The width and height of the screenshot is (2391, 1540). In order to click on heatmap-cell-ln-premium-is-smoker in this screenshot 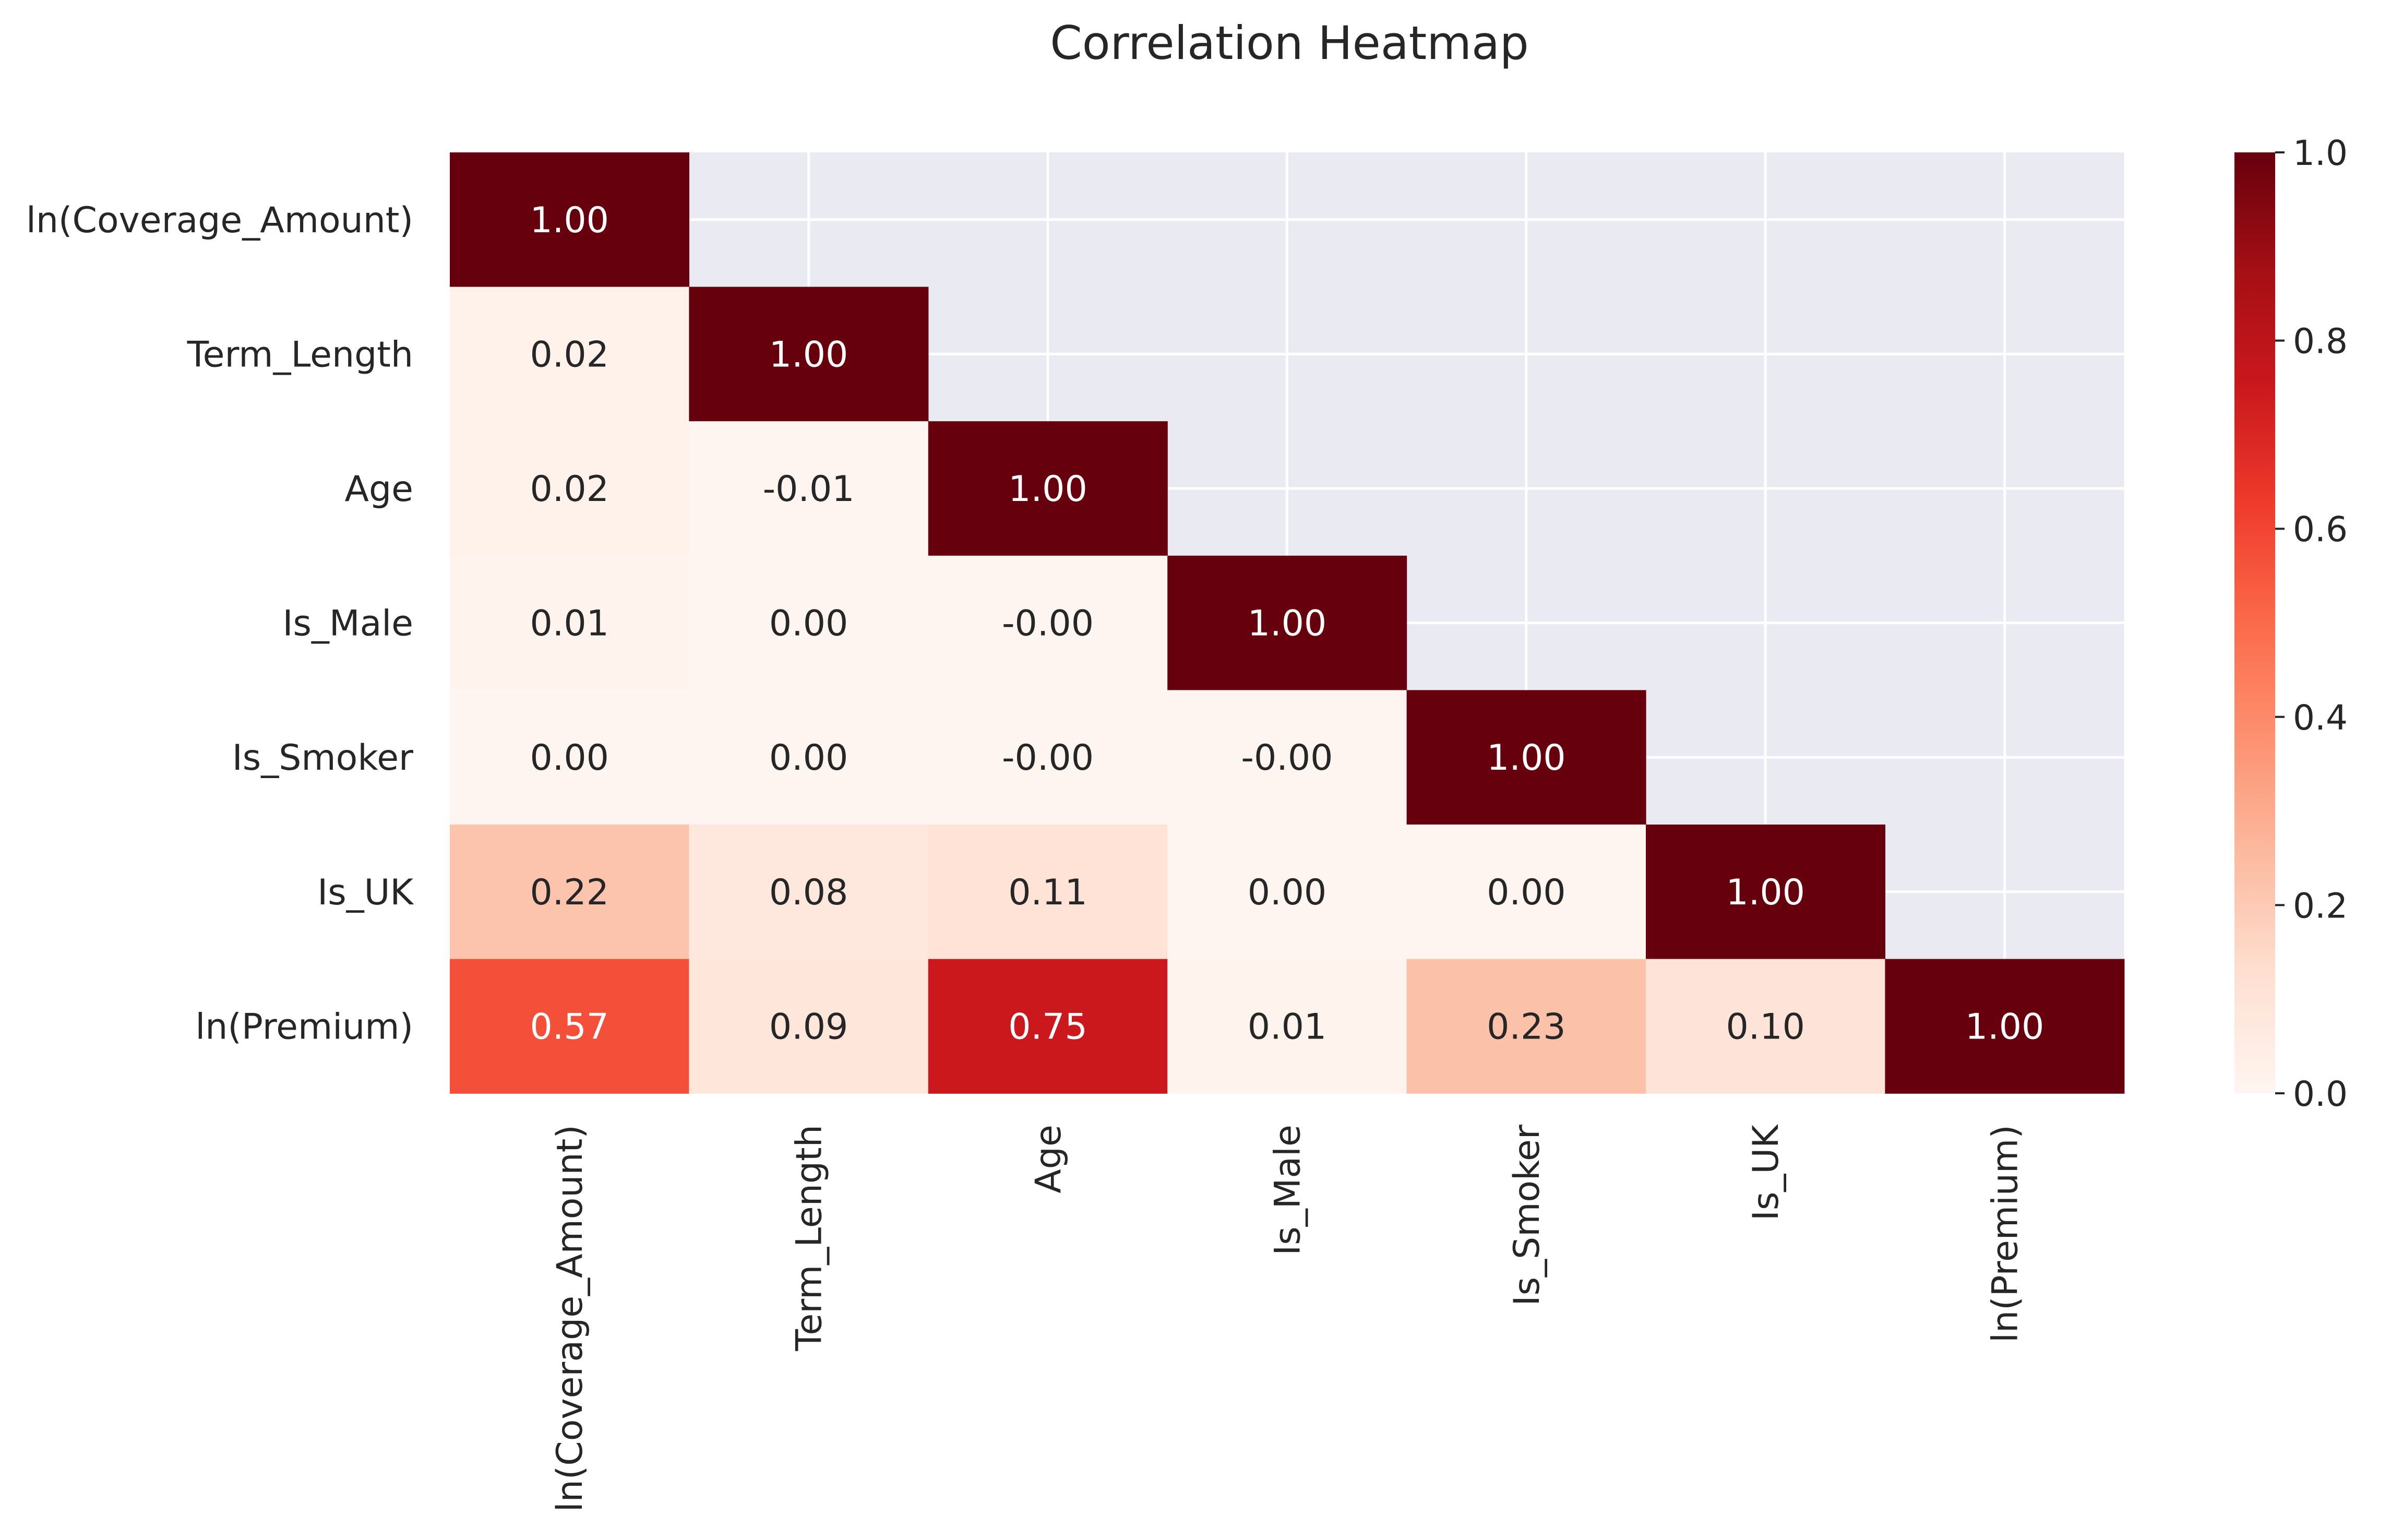, I will do `click(1526, 1026)`.